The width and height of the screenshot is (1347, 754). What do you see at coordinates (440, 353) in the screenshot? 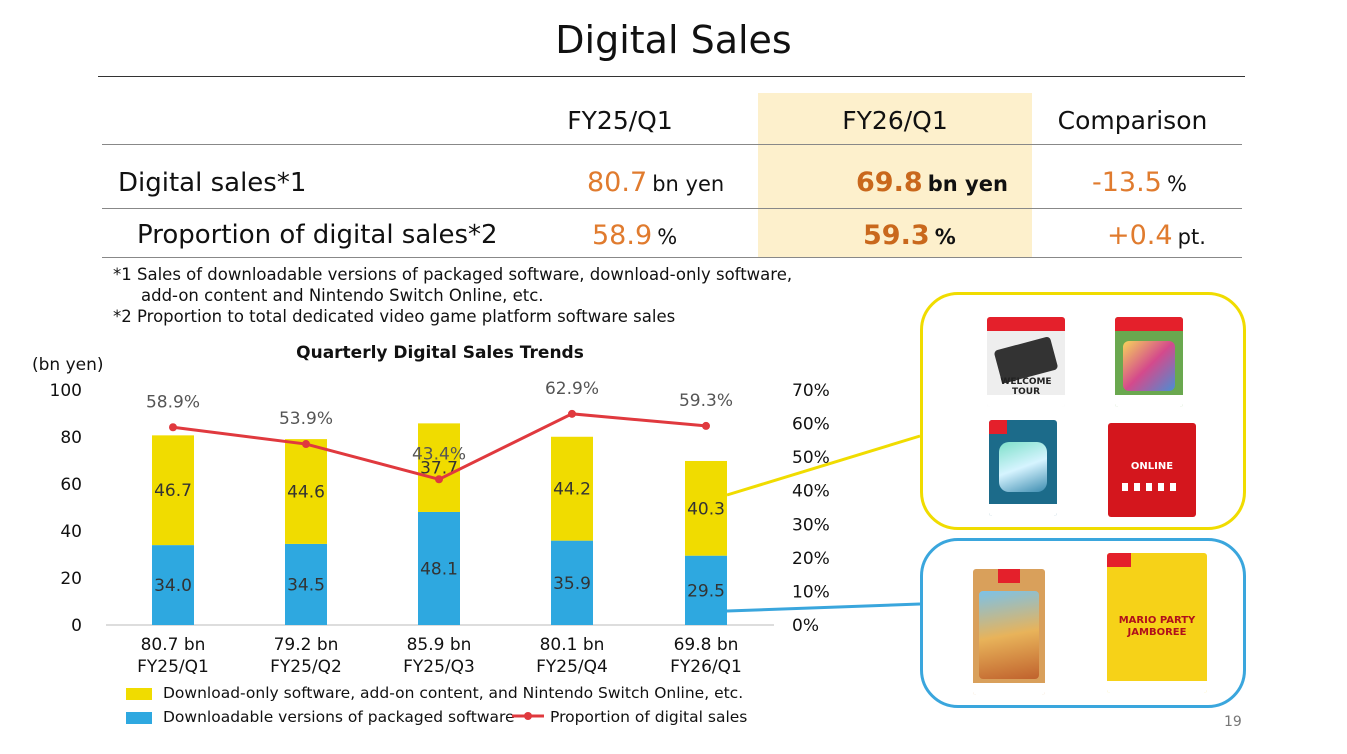
I see `chart-title: Quarterly Digital Sales Trends` at bounding box center [440, 353].